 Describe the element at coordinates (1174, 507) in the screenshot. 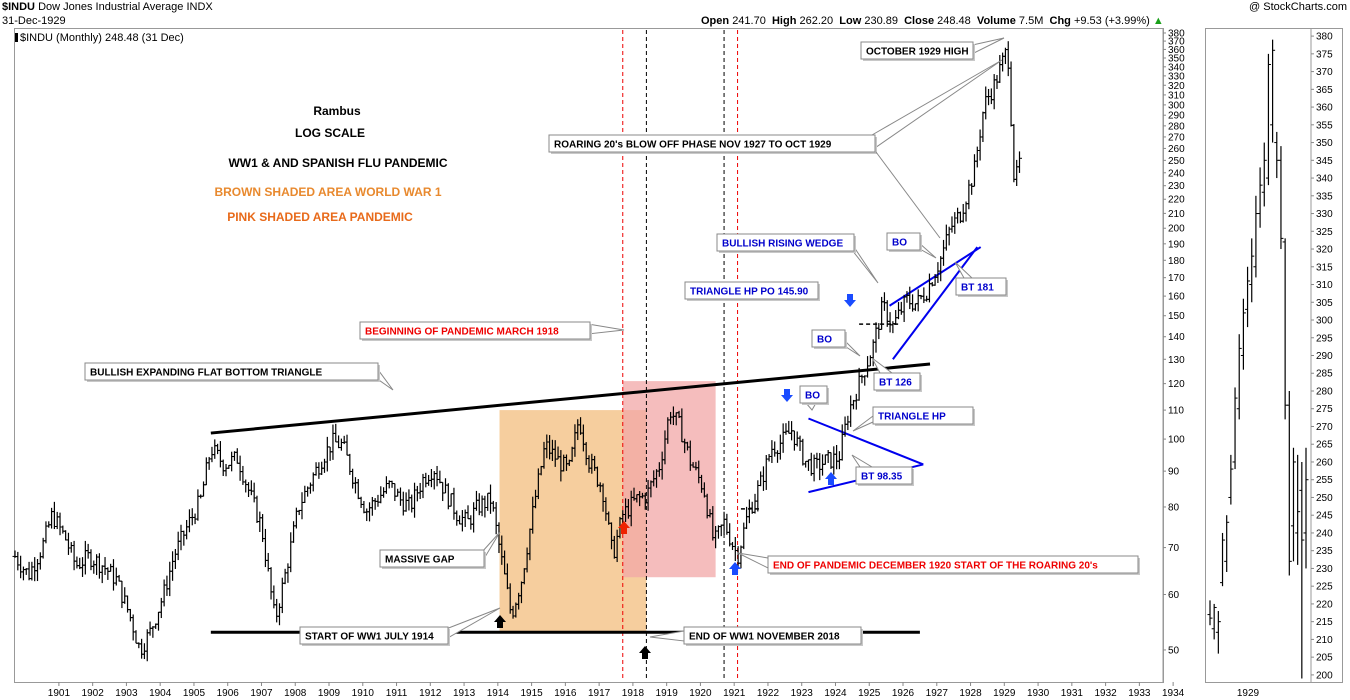

I see `y-tick-label: 80` at that location.